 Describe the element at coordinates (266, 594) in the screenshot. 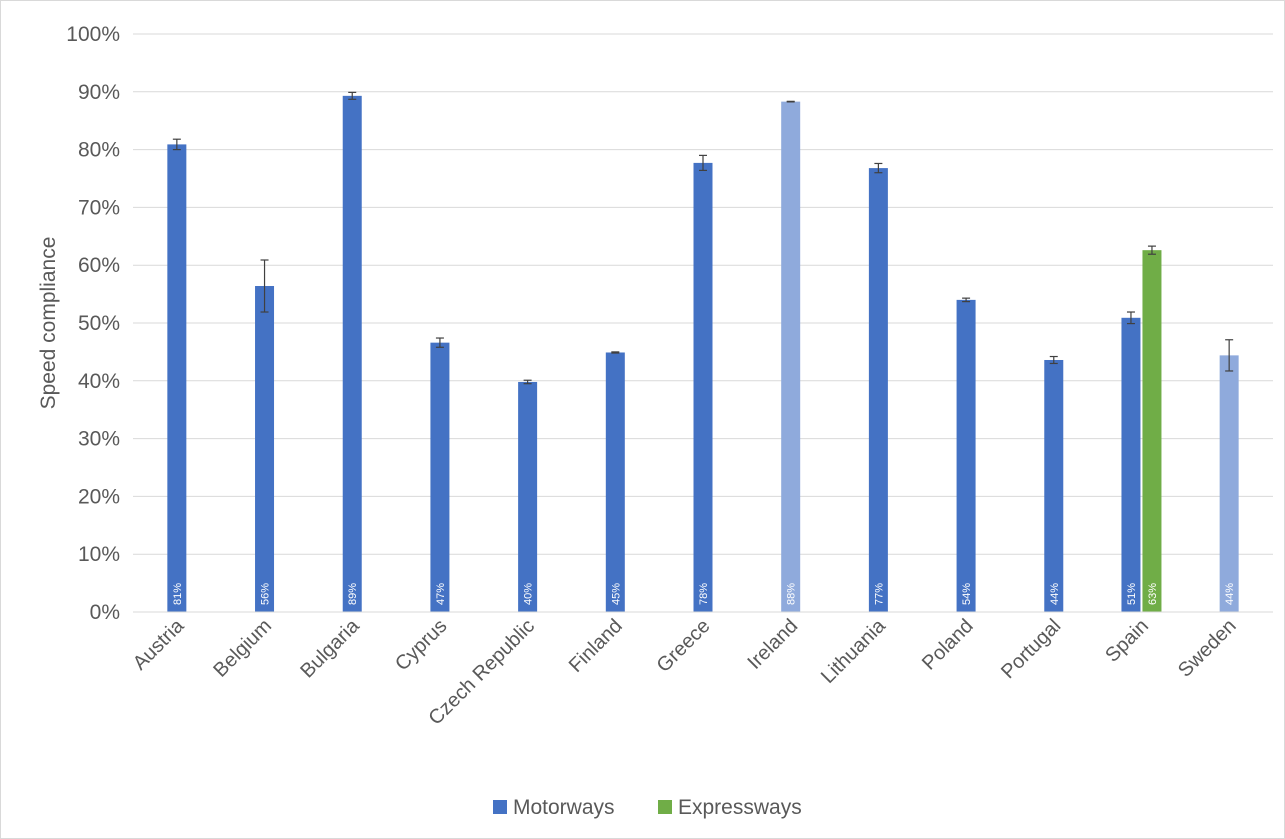

I see `data-label: 56%` at that location.